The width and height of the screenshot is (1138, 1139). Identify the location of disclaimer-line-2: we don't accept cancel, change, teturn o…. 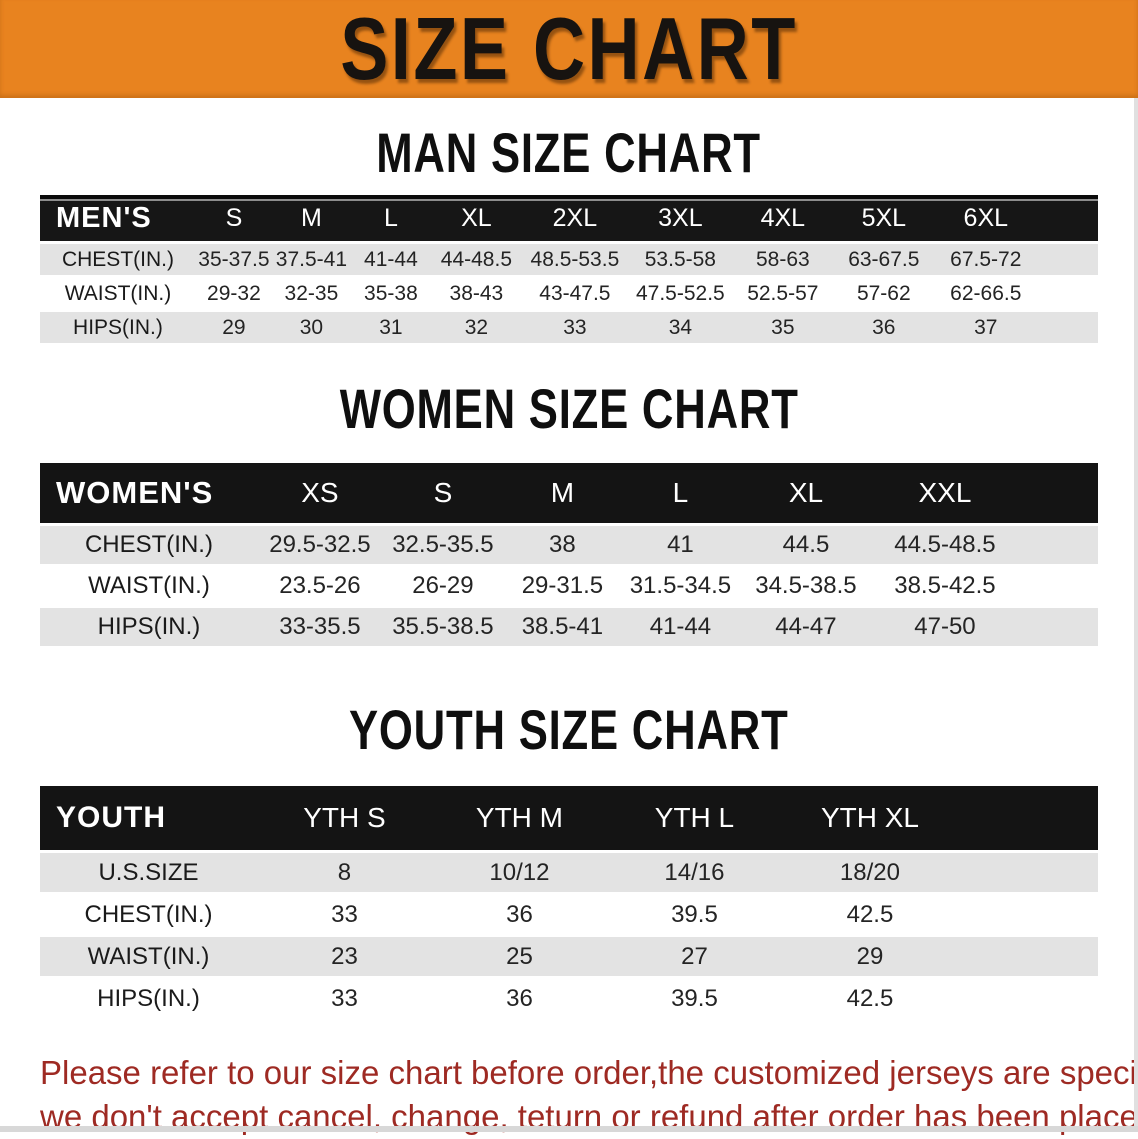
(589, 1116).